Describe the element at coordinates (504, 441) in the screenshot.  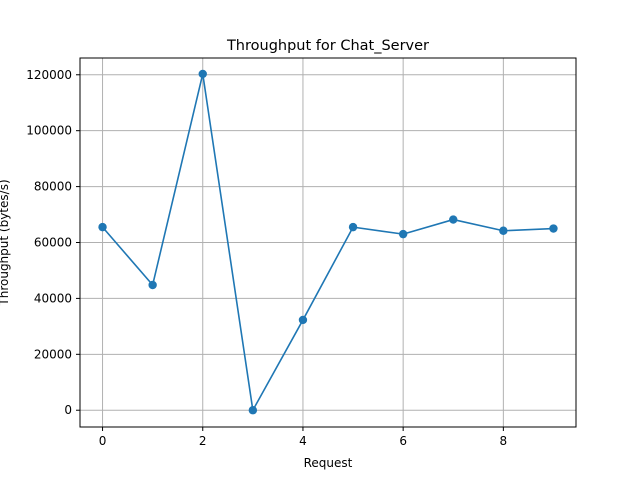
I see `x-tick-label: 8` at that location.